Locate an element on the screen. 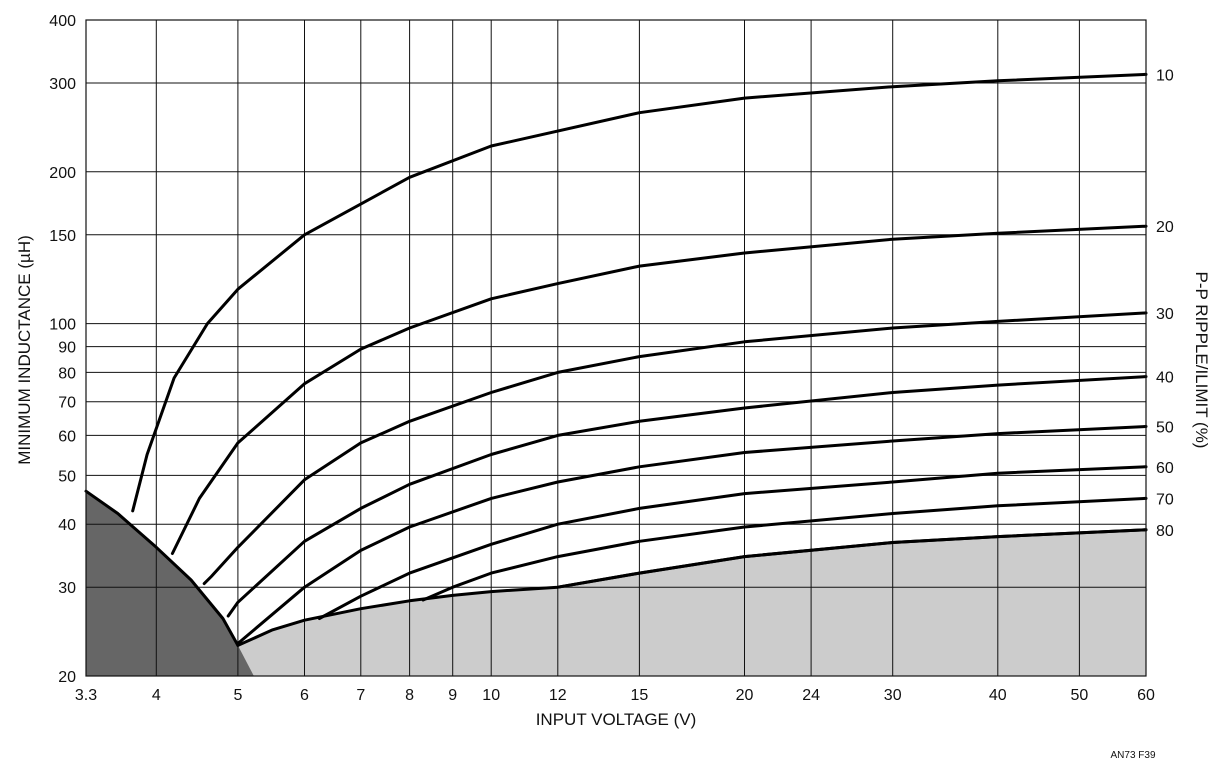 Image resolution: width=1223 pixels, height=770 pixels. y-tick-labels: 20 30 40 50 60 70 80 90 100 150 200 300 400 is located at coordinates (62, 349).